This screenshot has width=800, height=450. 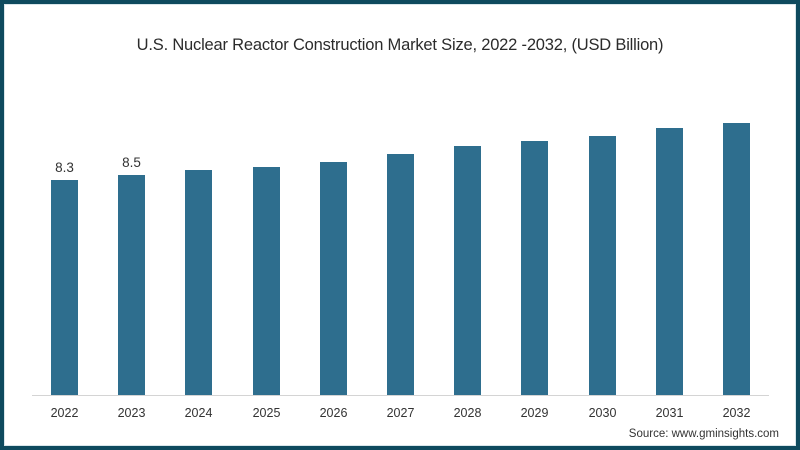 What do you see at coordinates (131, 285) in the screenshot?
I see `bar-2023` at bounding box center [131, 285].